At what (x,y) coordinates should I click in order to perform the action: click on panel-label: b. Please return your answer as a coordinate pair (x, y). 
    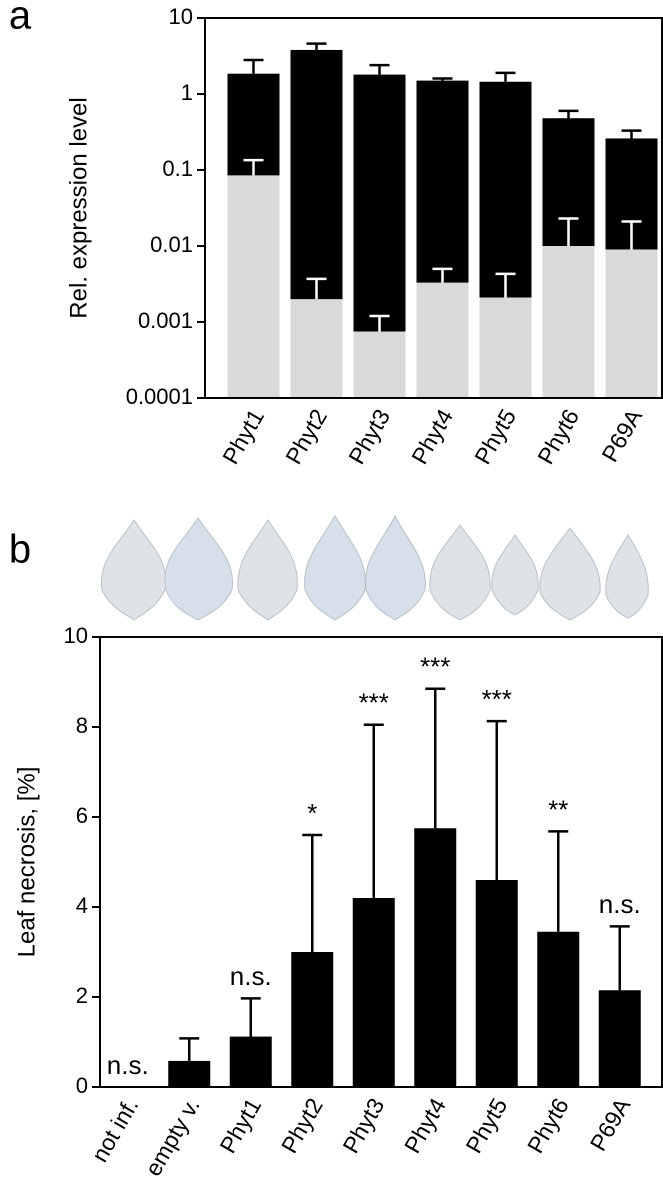
    Looking at the image, I should click on (20, 550).